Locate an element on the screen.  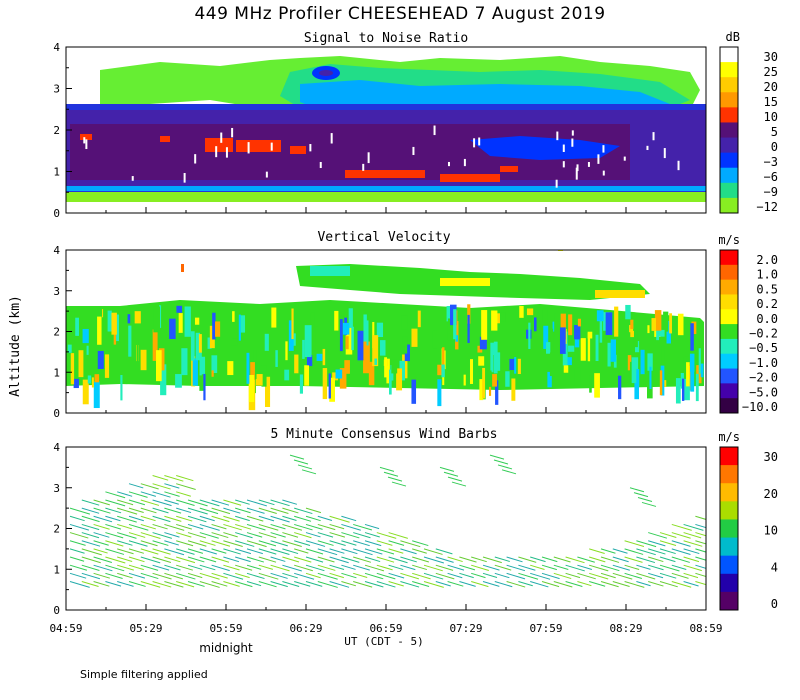
time-tick-label: 08:59 is located at coordinates (705, 628).